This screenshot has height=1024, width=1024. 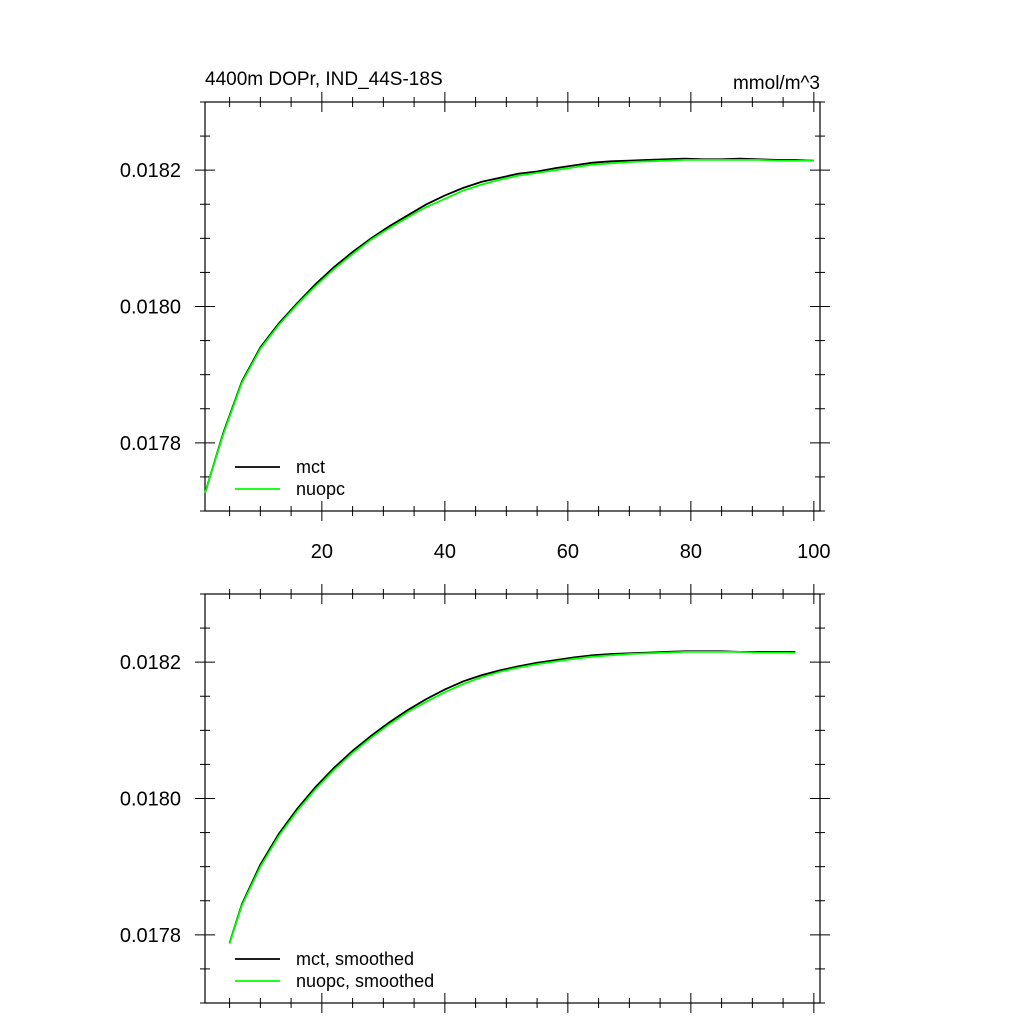 I want to click on legend-label: mct, smoothed, so click(x=355, y=959).